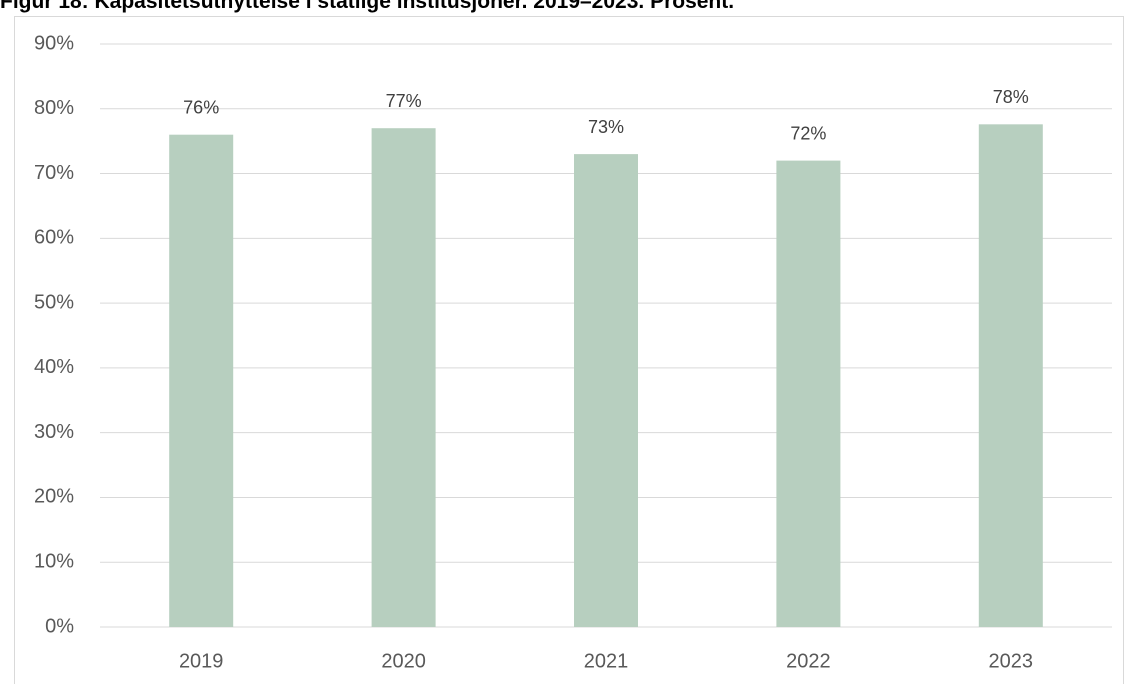 The image size is (1128, 684). I want to click on x-tick-label: 2020, so click(403, 661).